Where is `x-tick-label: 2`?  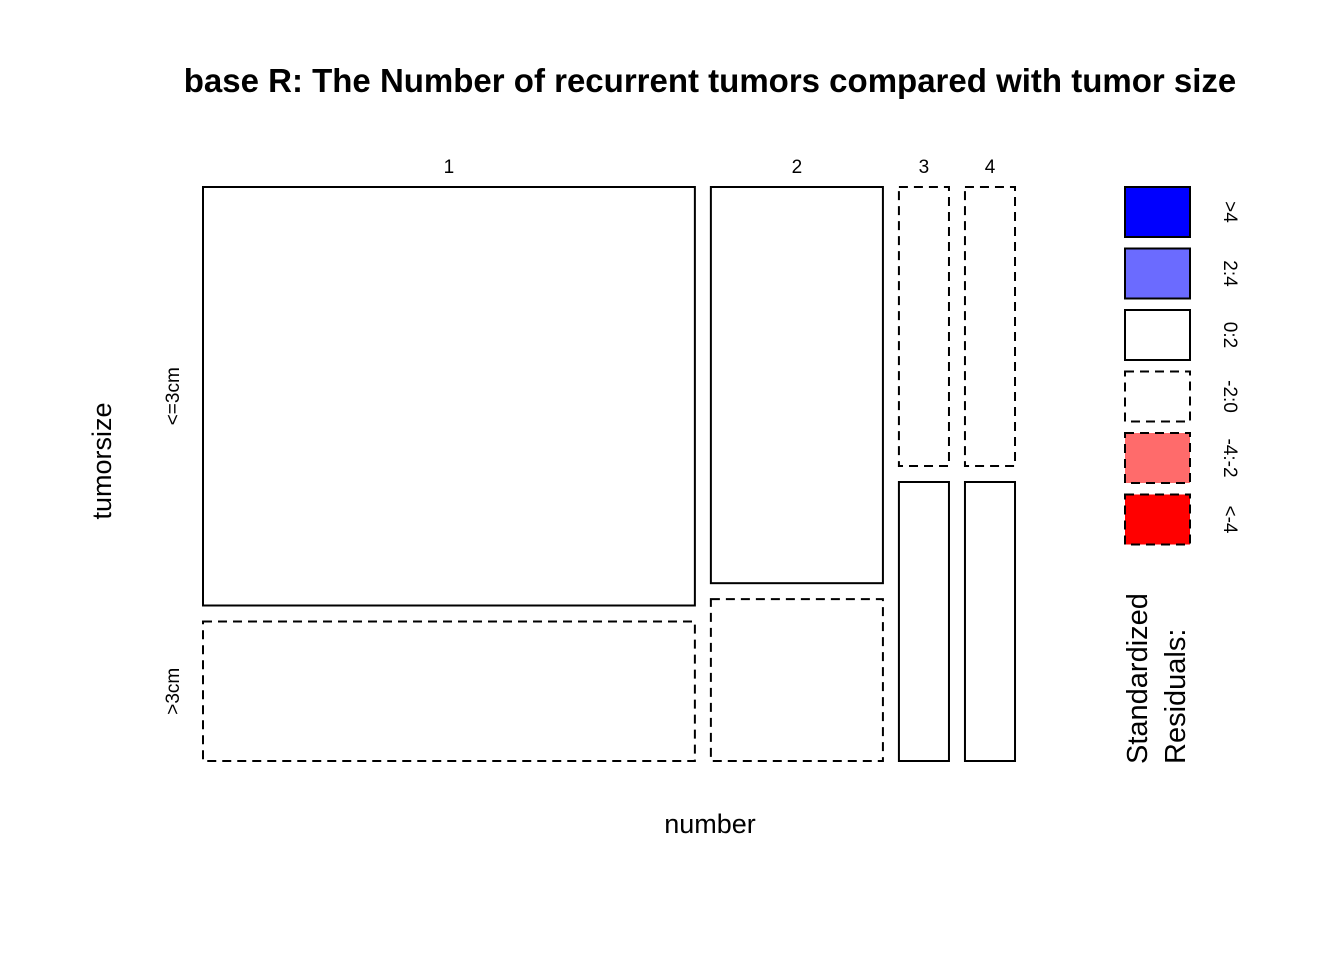
x-tick-label: 2 is located at coordinates (797, 167).